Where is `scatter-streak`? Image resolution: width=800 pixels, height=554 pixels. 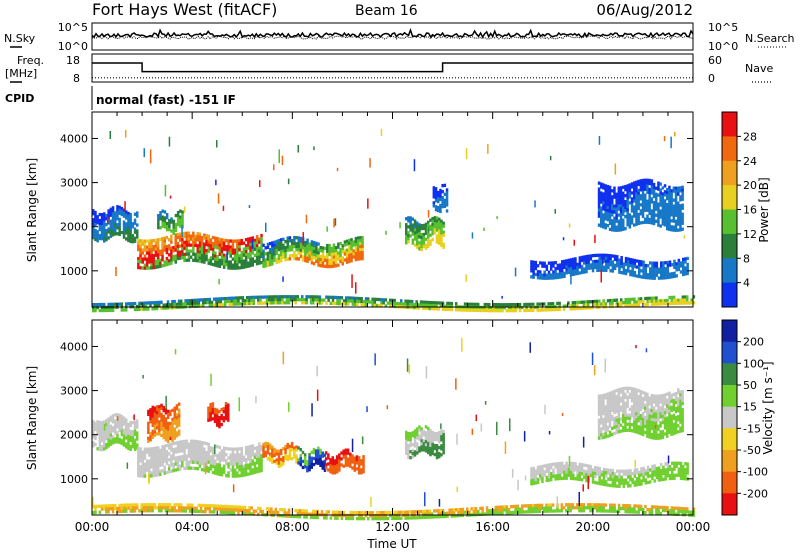
scatter-streak is located at coordinates (249, 206).